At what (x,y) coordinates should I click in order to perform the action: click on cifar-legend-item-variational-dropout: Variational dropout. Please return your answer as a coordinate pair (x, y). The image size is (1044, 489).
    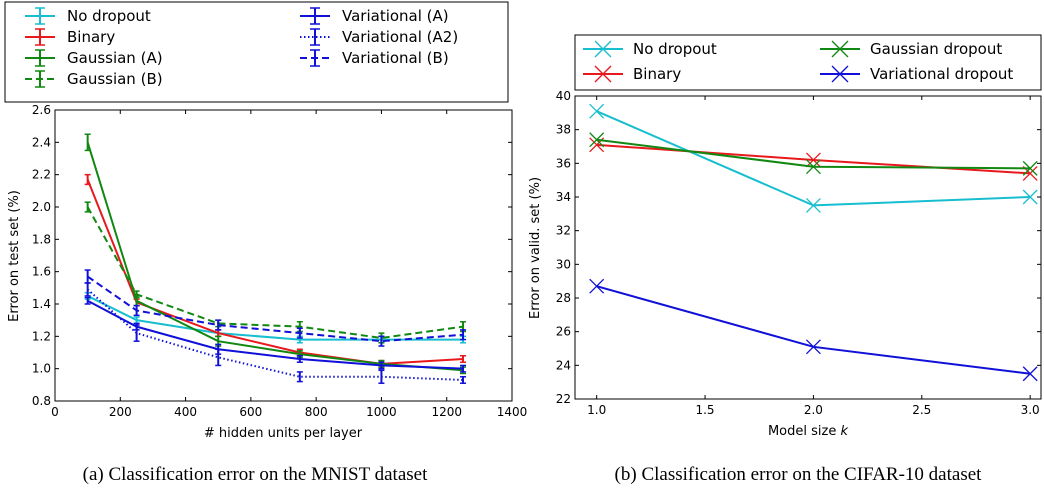
    Looking at the image, I should click on (916, 74).